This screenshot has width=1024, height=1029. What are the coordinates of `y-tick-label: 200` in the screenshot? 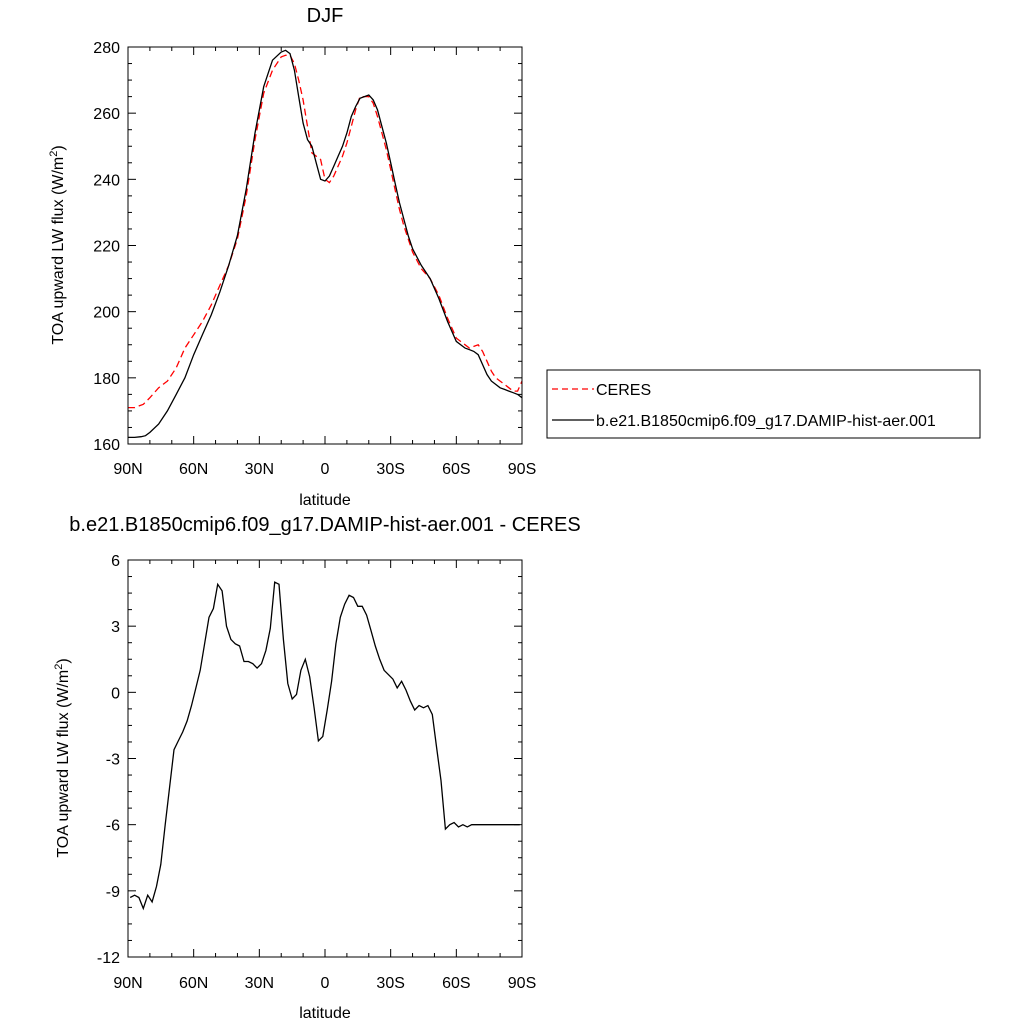 It's located at (106, 313).